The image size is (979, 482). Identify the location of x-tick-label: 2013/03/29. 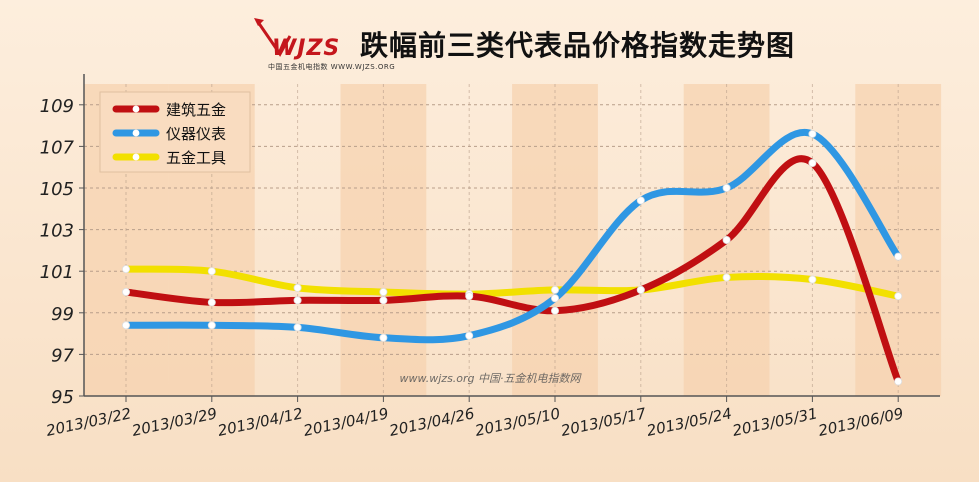
(174, 422).